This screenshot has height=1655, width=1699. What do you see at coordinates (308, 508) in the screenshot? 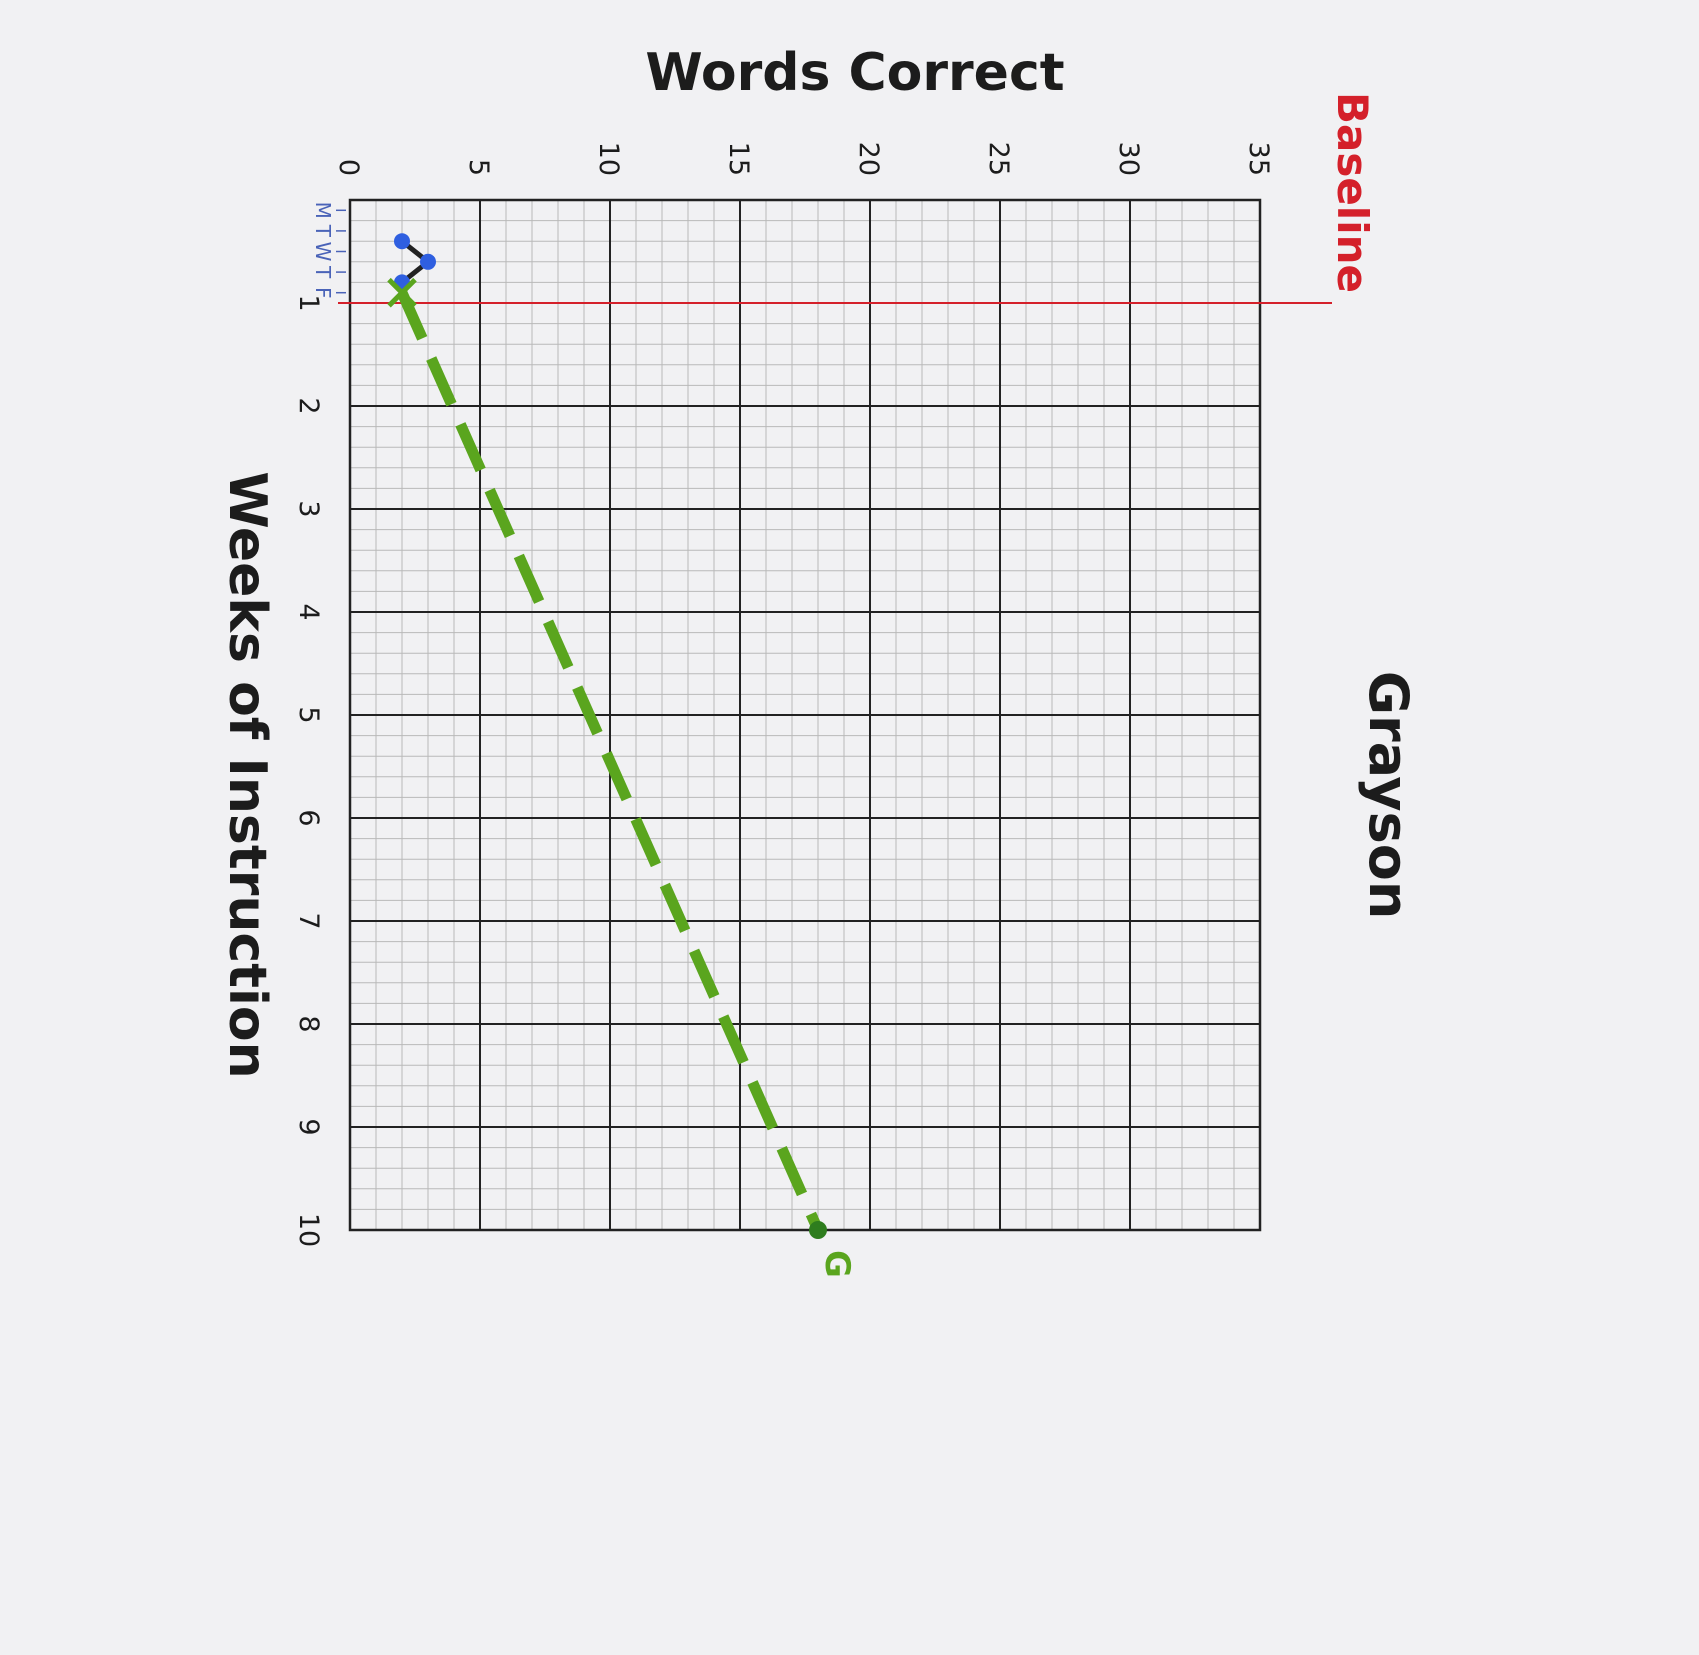
I see `x-tick-label: 3` at bounding box center [308, 508].